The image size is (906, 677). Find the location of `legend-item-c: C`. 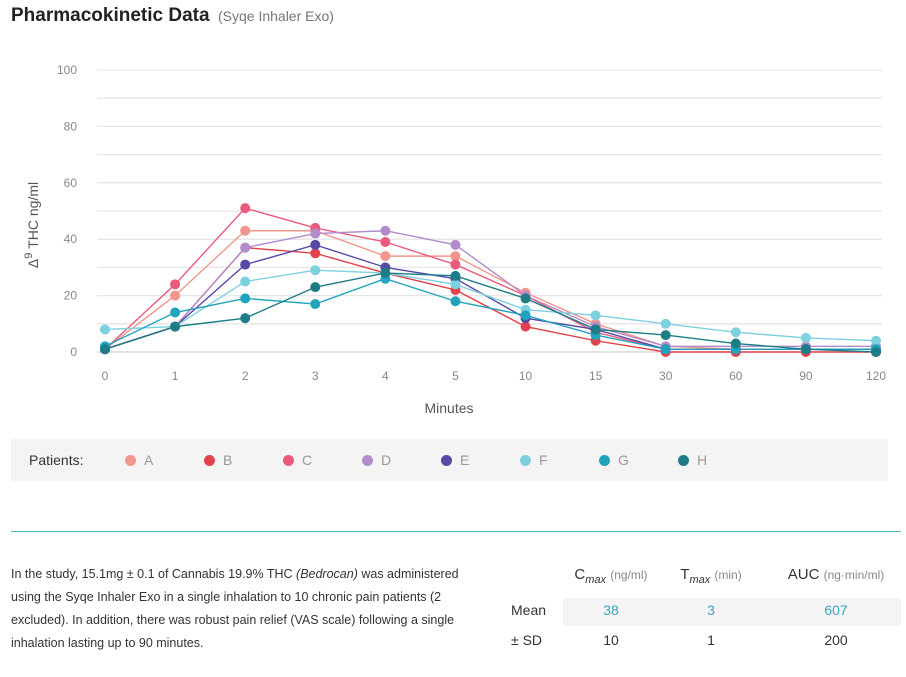

legend-item-c: C is located at coordinates (297, 460).